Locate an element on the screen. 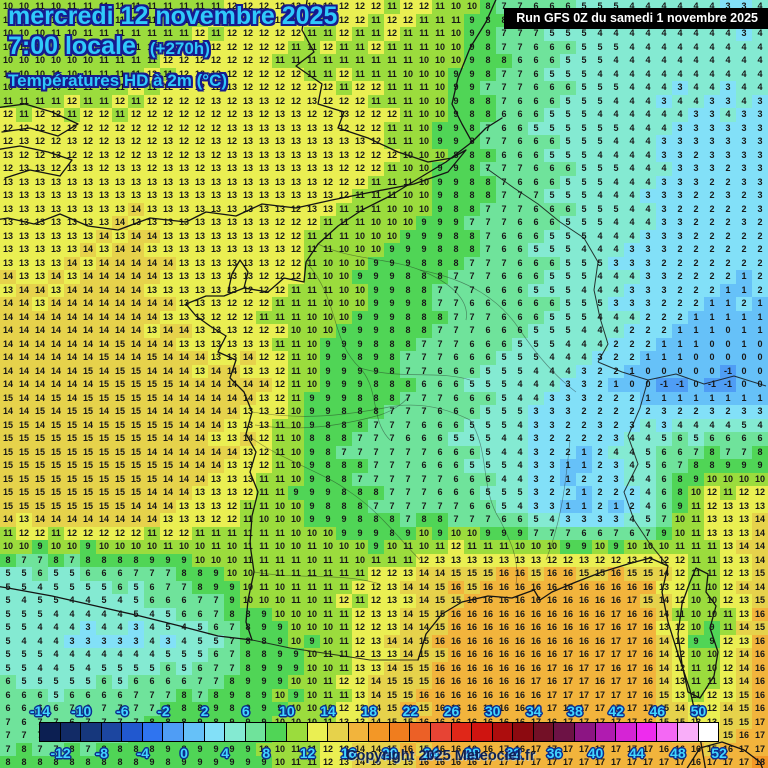  temp-value: -1 is located at coordinates (664, 385).